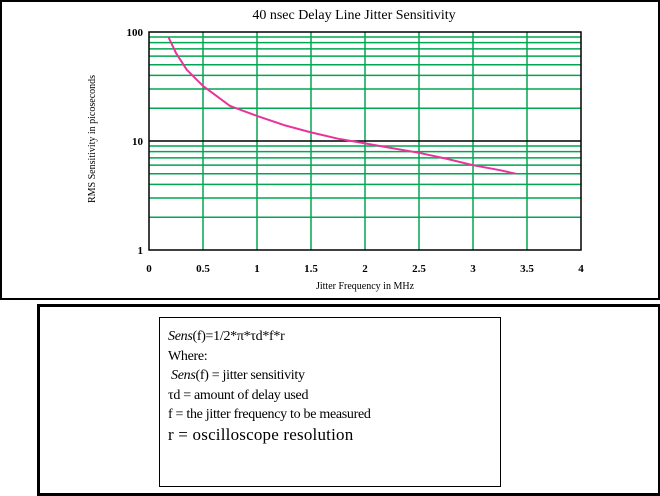 This screenshot has height=496, width=660. I want to click on y-tick-label: 100, so click(135, 33).